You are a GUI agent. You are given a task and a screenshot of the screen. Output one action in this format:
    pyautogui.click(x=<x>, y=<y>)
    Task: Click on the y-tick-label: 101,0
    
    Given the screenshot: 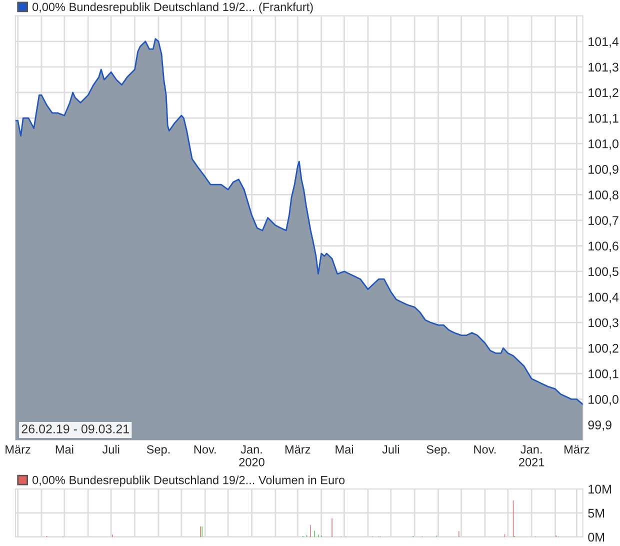 What is the action you would take?
    pyautogui.click(x=603, y=144)
    